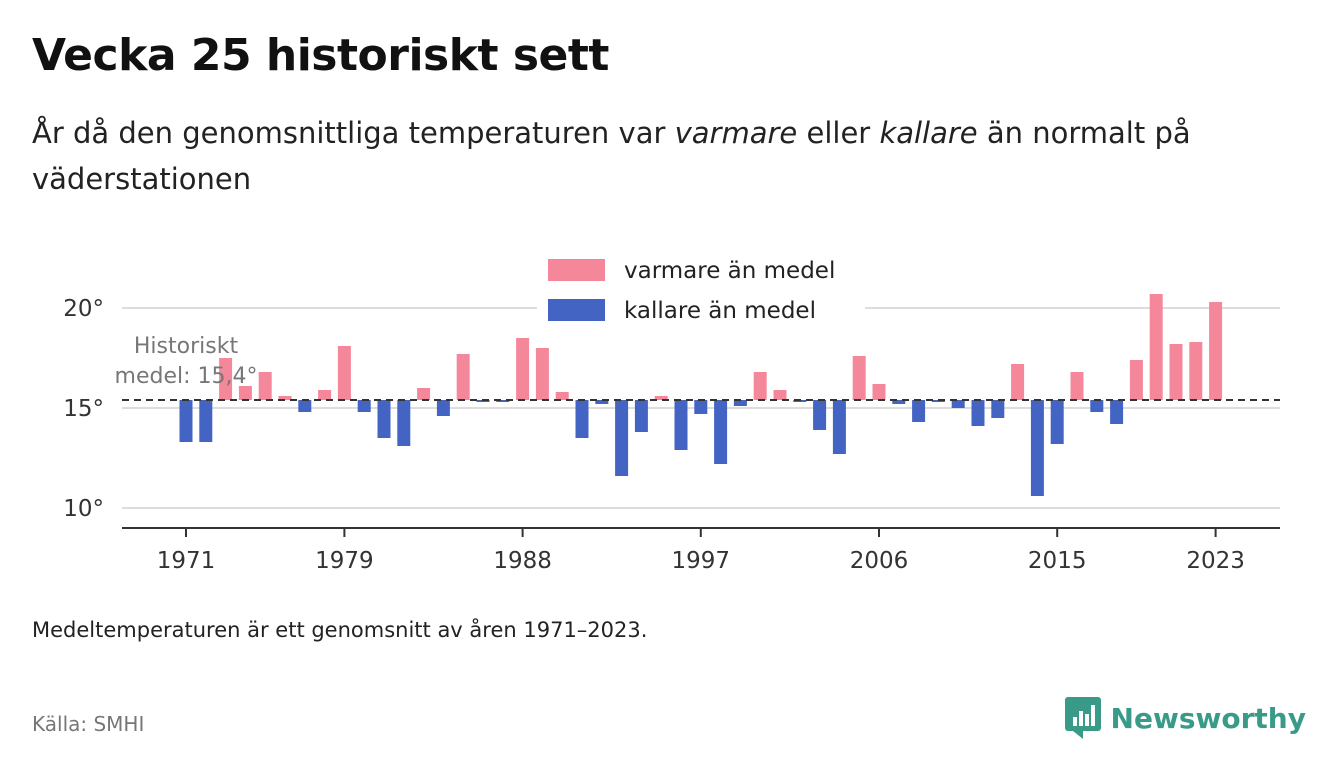 The height and width of the screenshot is (771, 1340). Describe the element at coordinates (736, 133) in the screenshot. I see `subtitle-warmer-word: varmare` at that location.